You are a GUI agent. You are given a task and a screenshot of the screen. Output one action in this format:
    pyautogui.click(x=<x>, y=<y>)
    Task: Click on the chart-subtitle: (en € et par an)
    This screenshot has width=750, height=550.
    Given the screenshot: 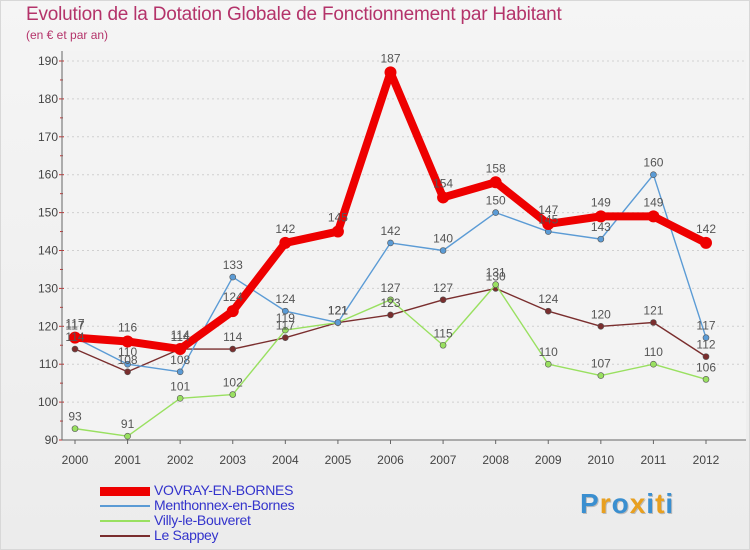 What is the action you would take?
    pyautogui.click(x=67, y=35)
    